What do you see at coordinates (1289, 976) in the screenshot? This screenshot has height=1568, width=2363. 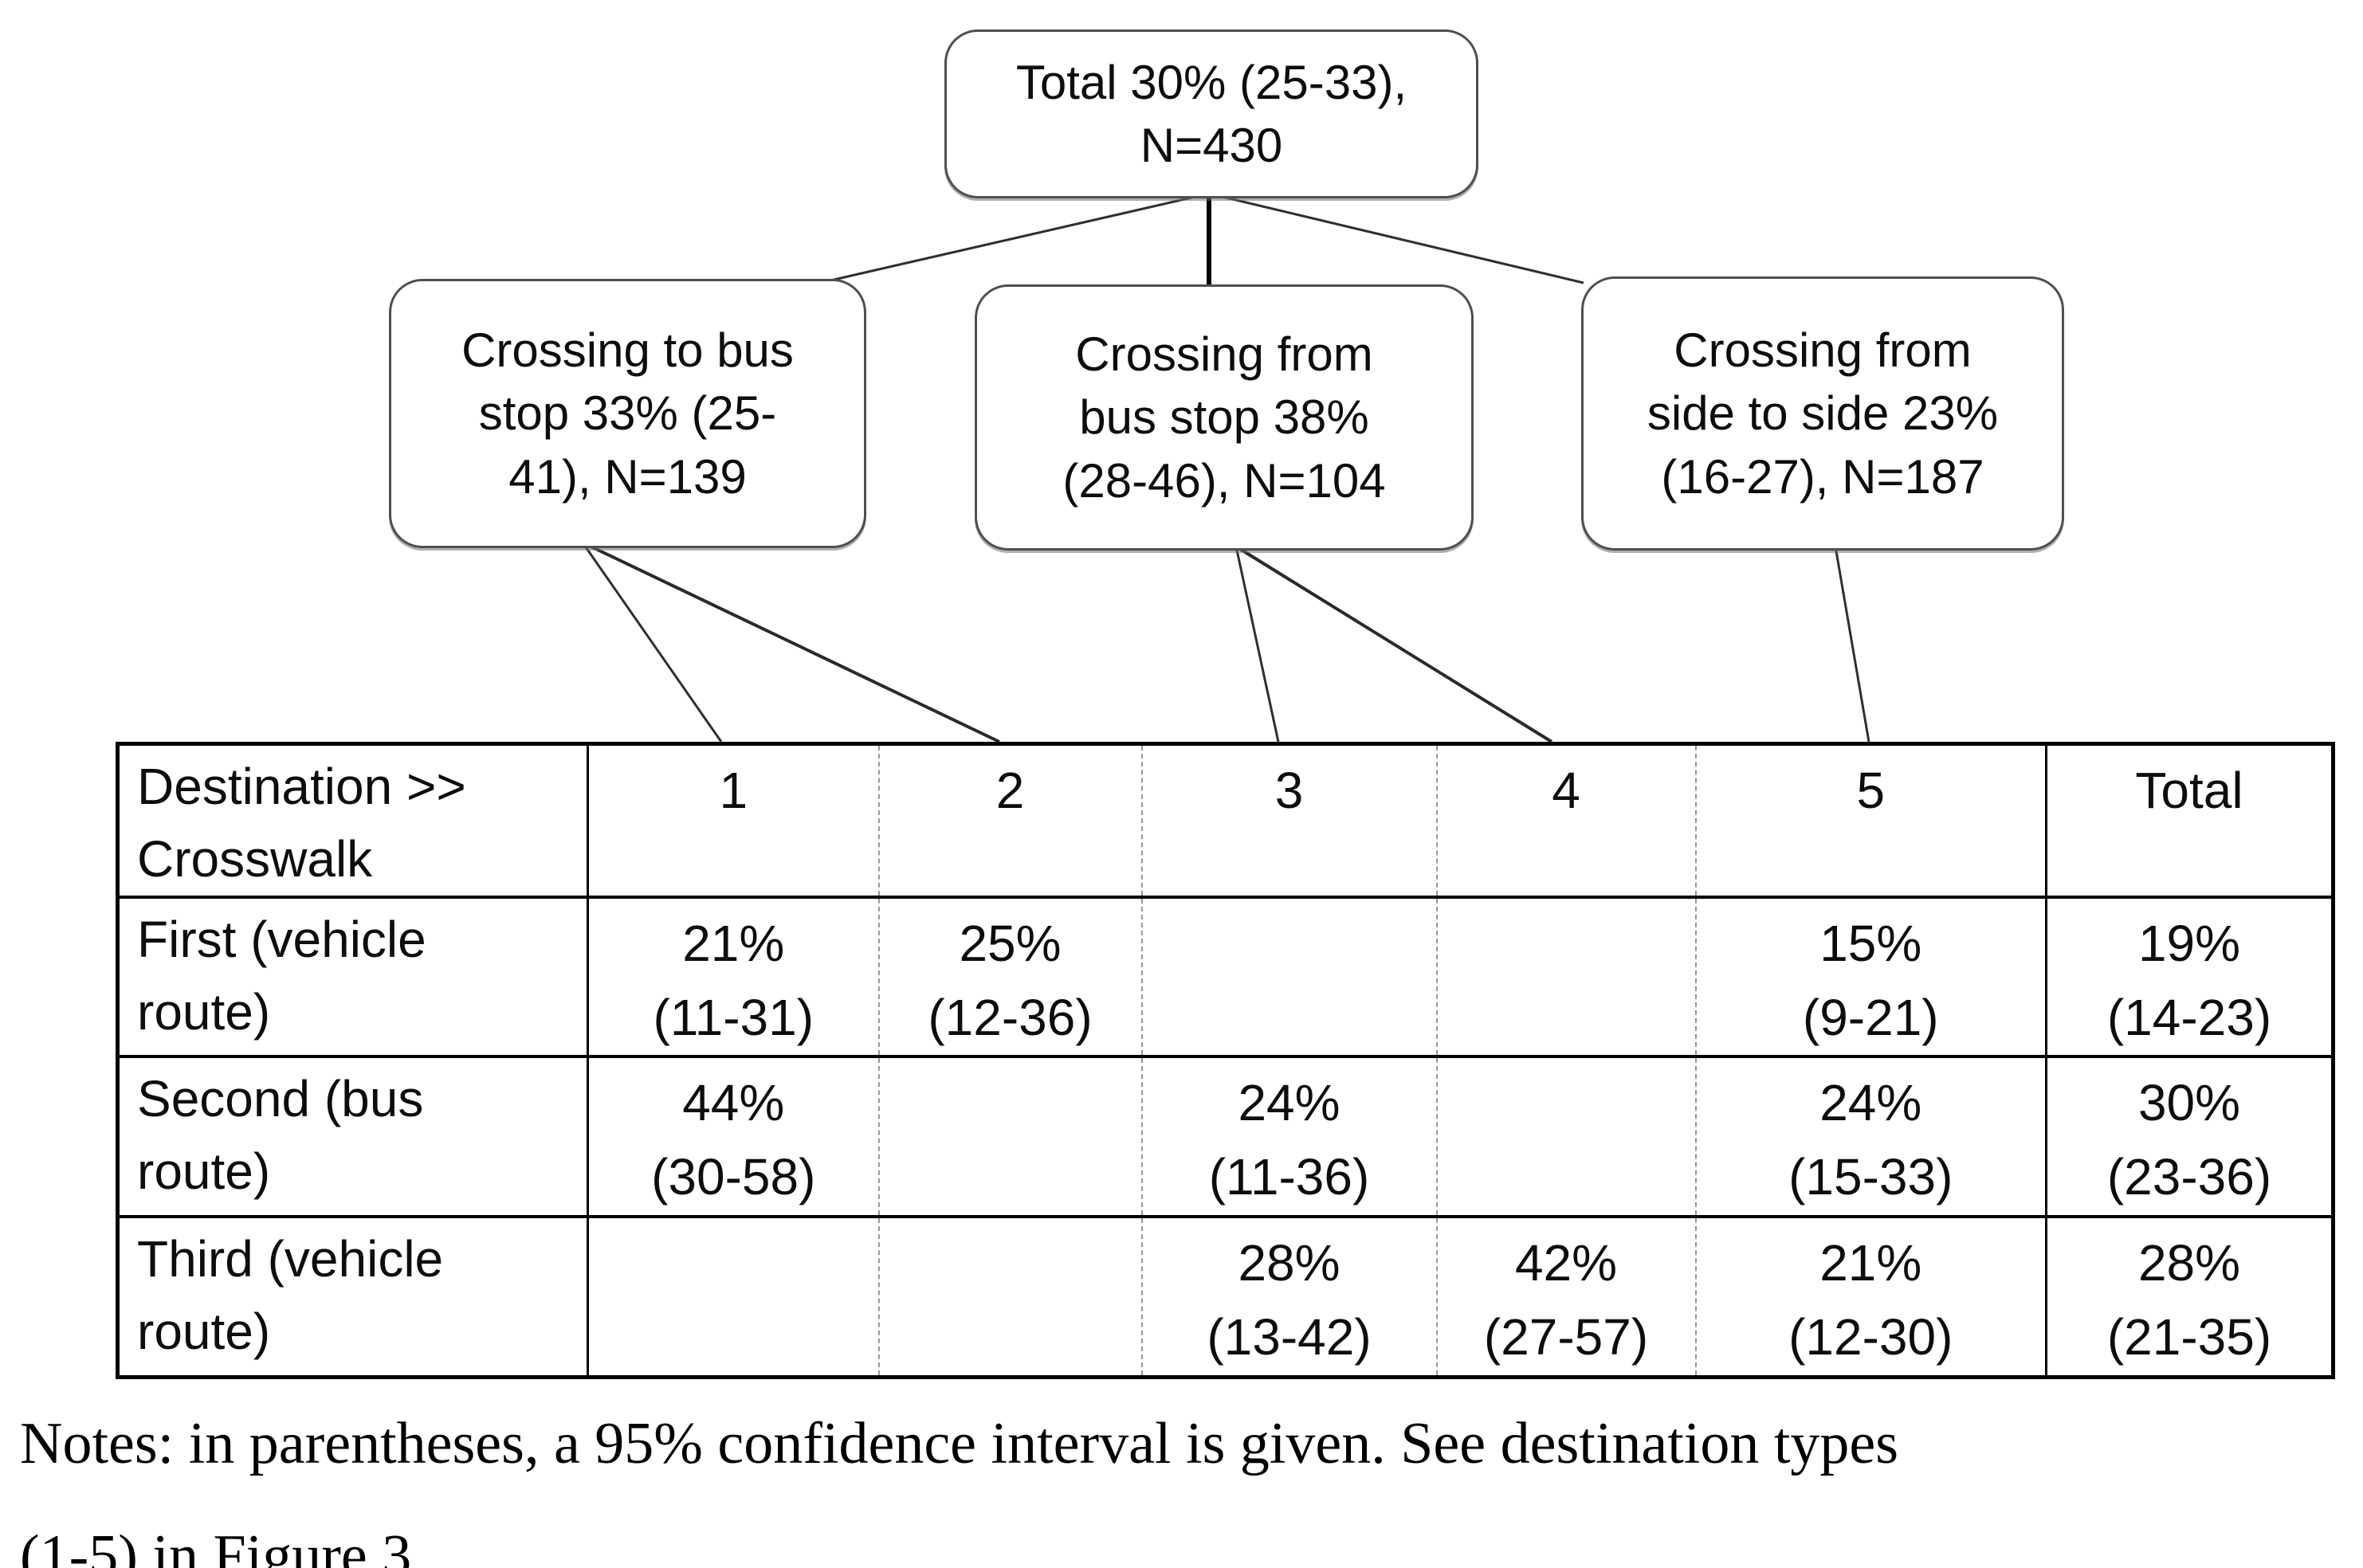 I see `cell-first-dest3` at bounding box center [1289, 976].